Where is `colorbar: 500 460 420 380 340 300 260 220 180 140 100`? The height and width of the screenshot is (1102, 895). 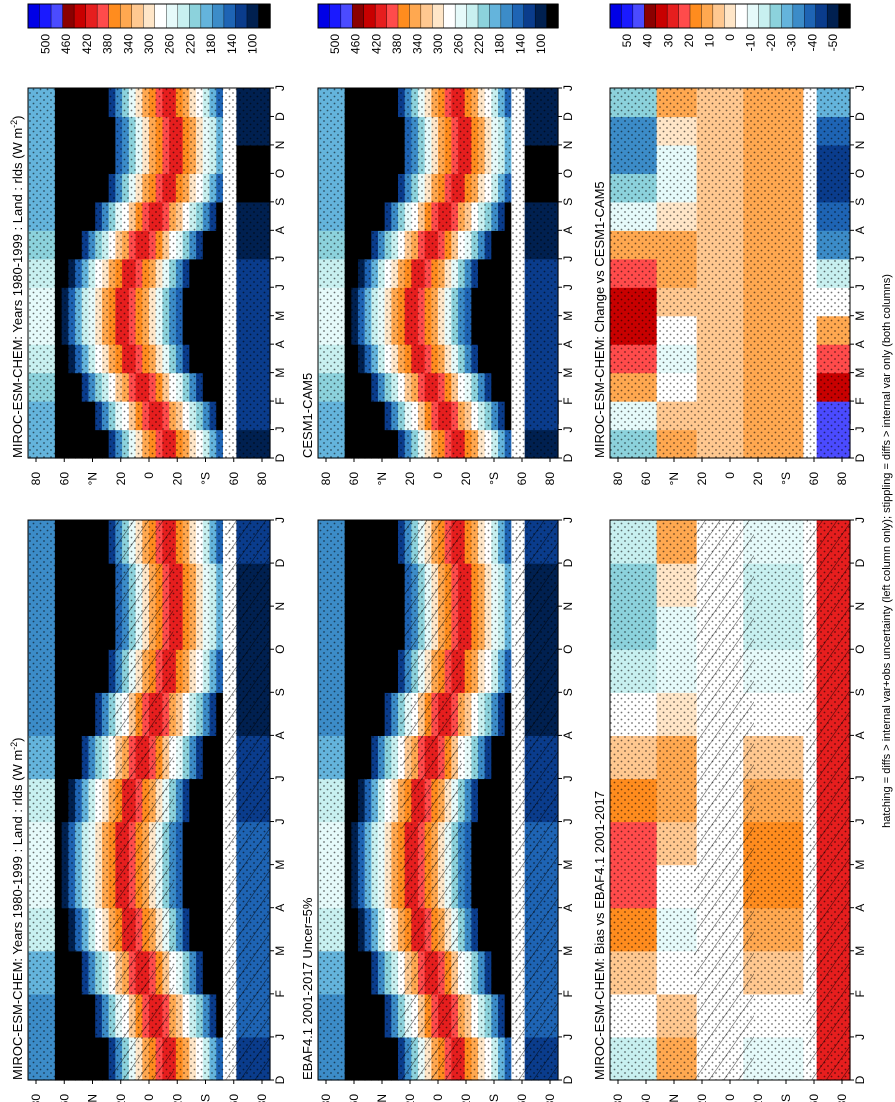 colorbar: 500 460 420 380 340 300 260 220 180 140 100 is located at coordinates (149, 28).